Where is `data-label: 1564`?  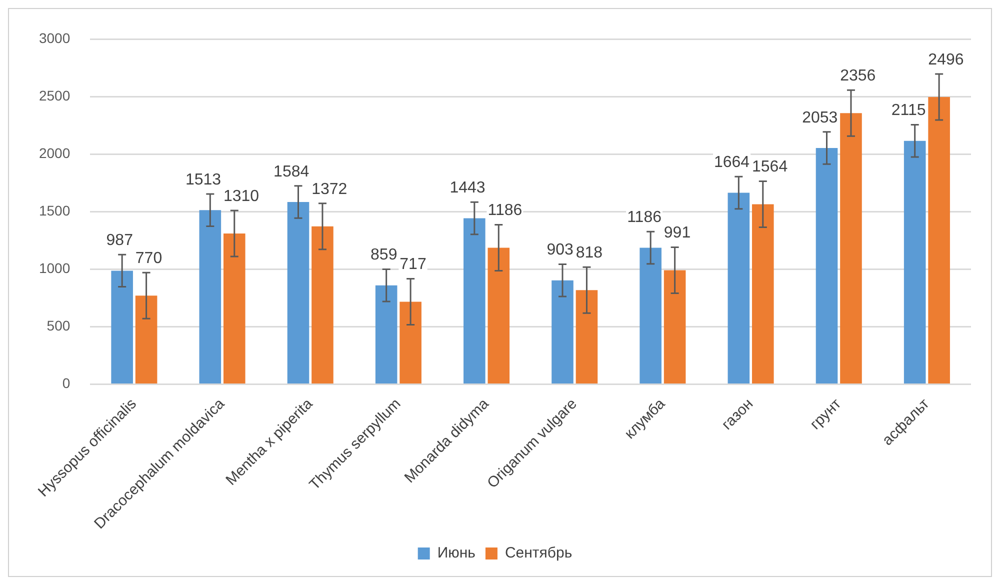
data-label: 1564 is located at coordinates (770, 167).